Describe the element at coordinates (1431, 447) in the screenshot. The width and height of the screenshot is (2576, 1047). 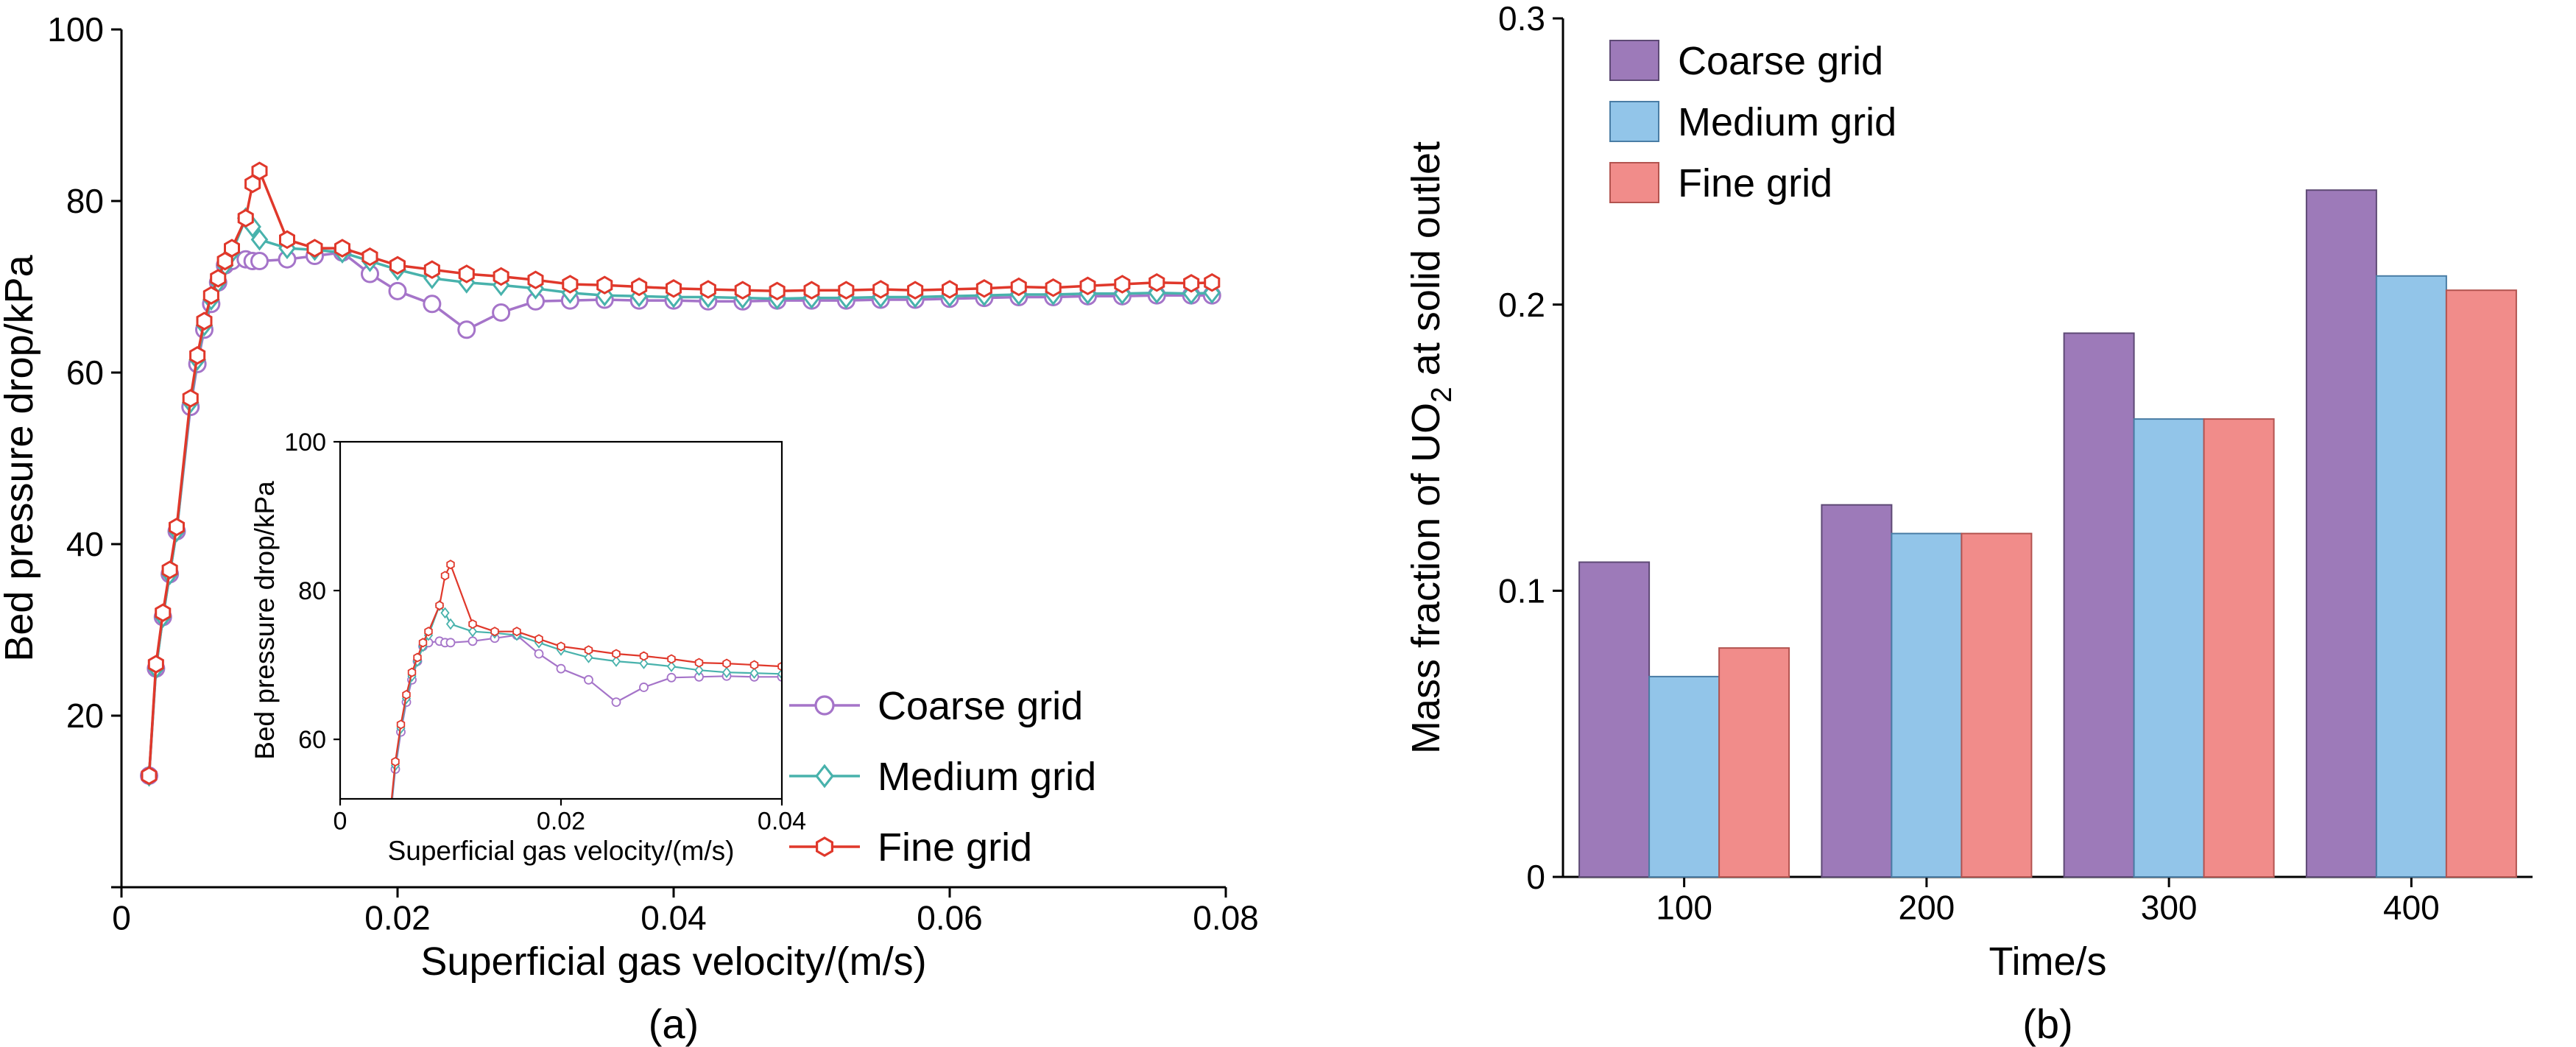
I see `y-axis-title: Mass fraction of UO2 at solid outlet` at that location.